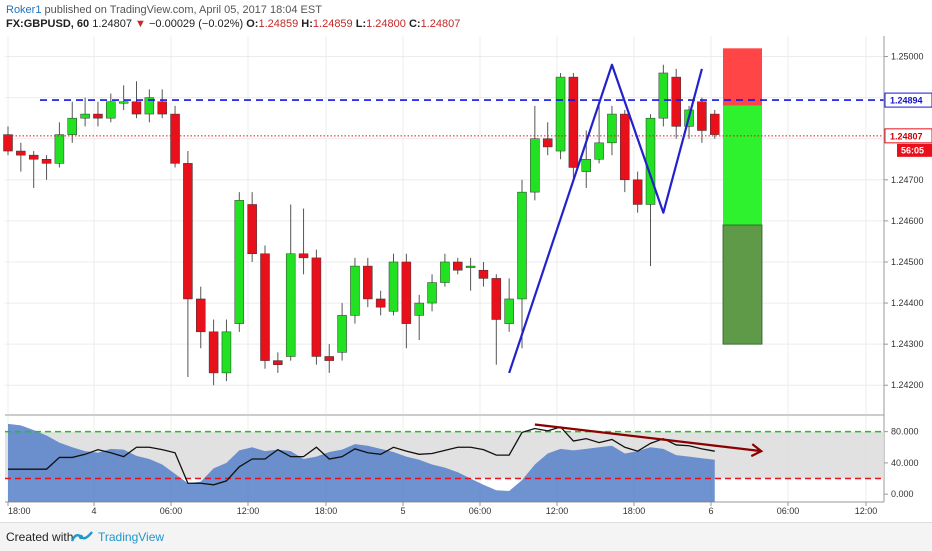 The width and height of the screenshot is (932, 551). What do you see at coordinates (48, 24) in the screenshot?
I see `symbol-name: FX:GBPUSD, 60` at bounding box center [48, 24].